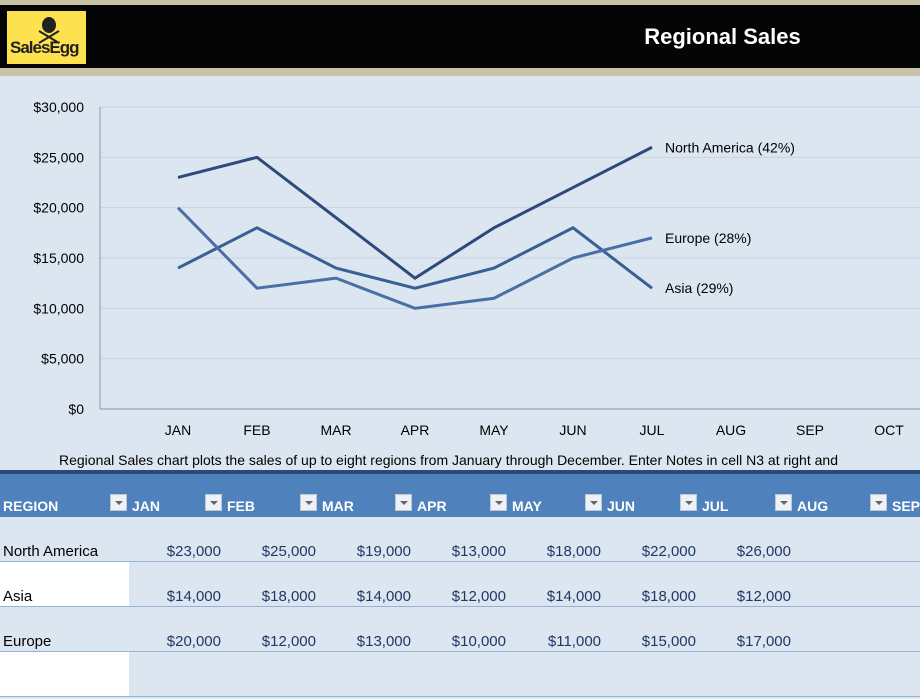  Describe the element at coordinates (288, 551) in the screenshot. I see `sales-cell: $25,000` at that location.